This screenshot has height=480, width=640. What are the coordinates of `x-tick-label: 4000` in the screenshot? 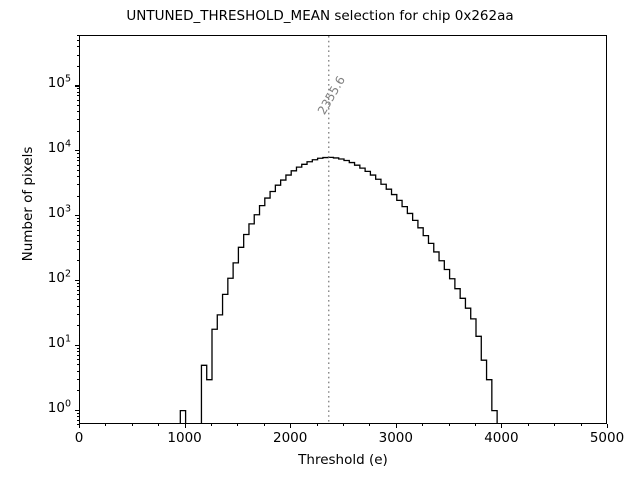 It's located at (501, 438).